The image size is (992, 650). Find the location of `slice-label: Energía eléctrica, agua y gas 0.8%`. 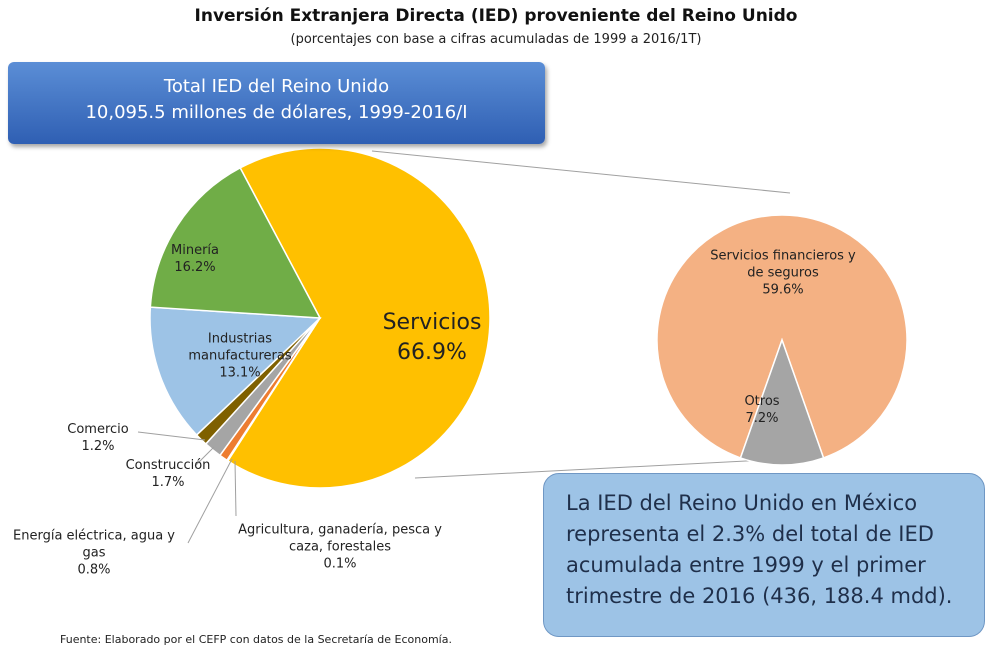

slice-label: Energía eléctrica, agua y gas 0.8% is located at coordinates (94, 553).